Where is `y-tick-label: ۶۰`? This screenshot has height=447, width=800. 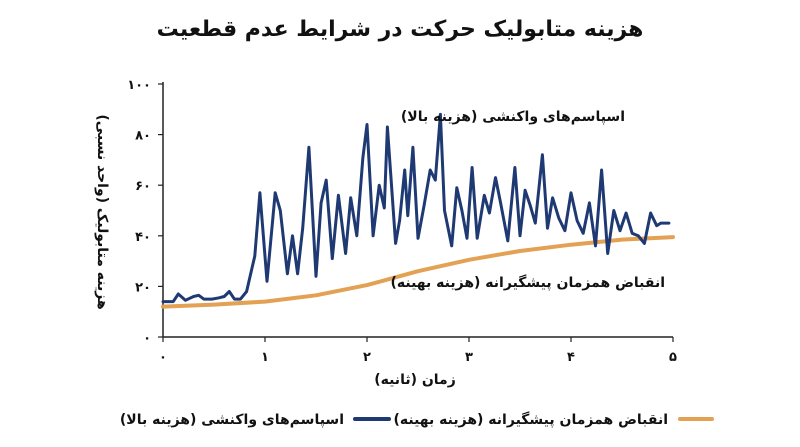 y-tick-label: ۶۰ is located at coordinates (143, 186).